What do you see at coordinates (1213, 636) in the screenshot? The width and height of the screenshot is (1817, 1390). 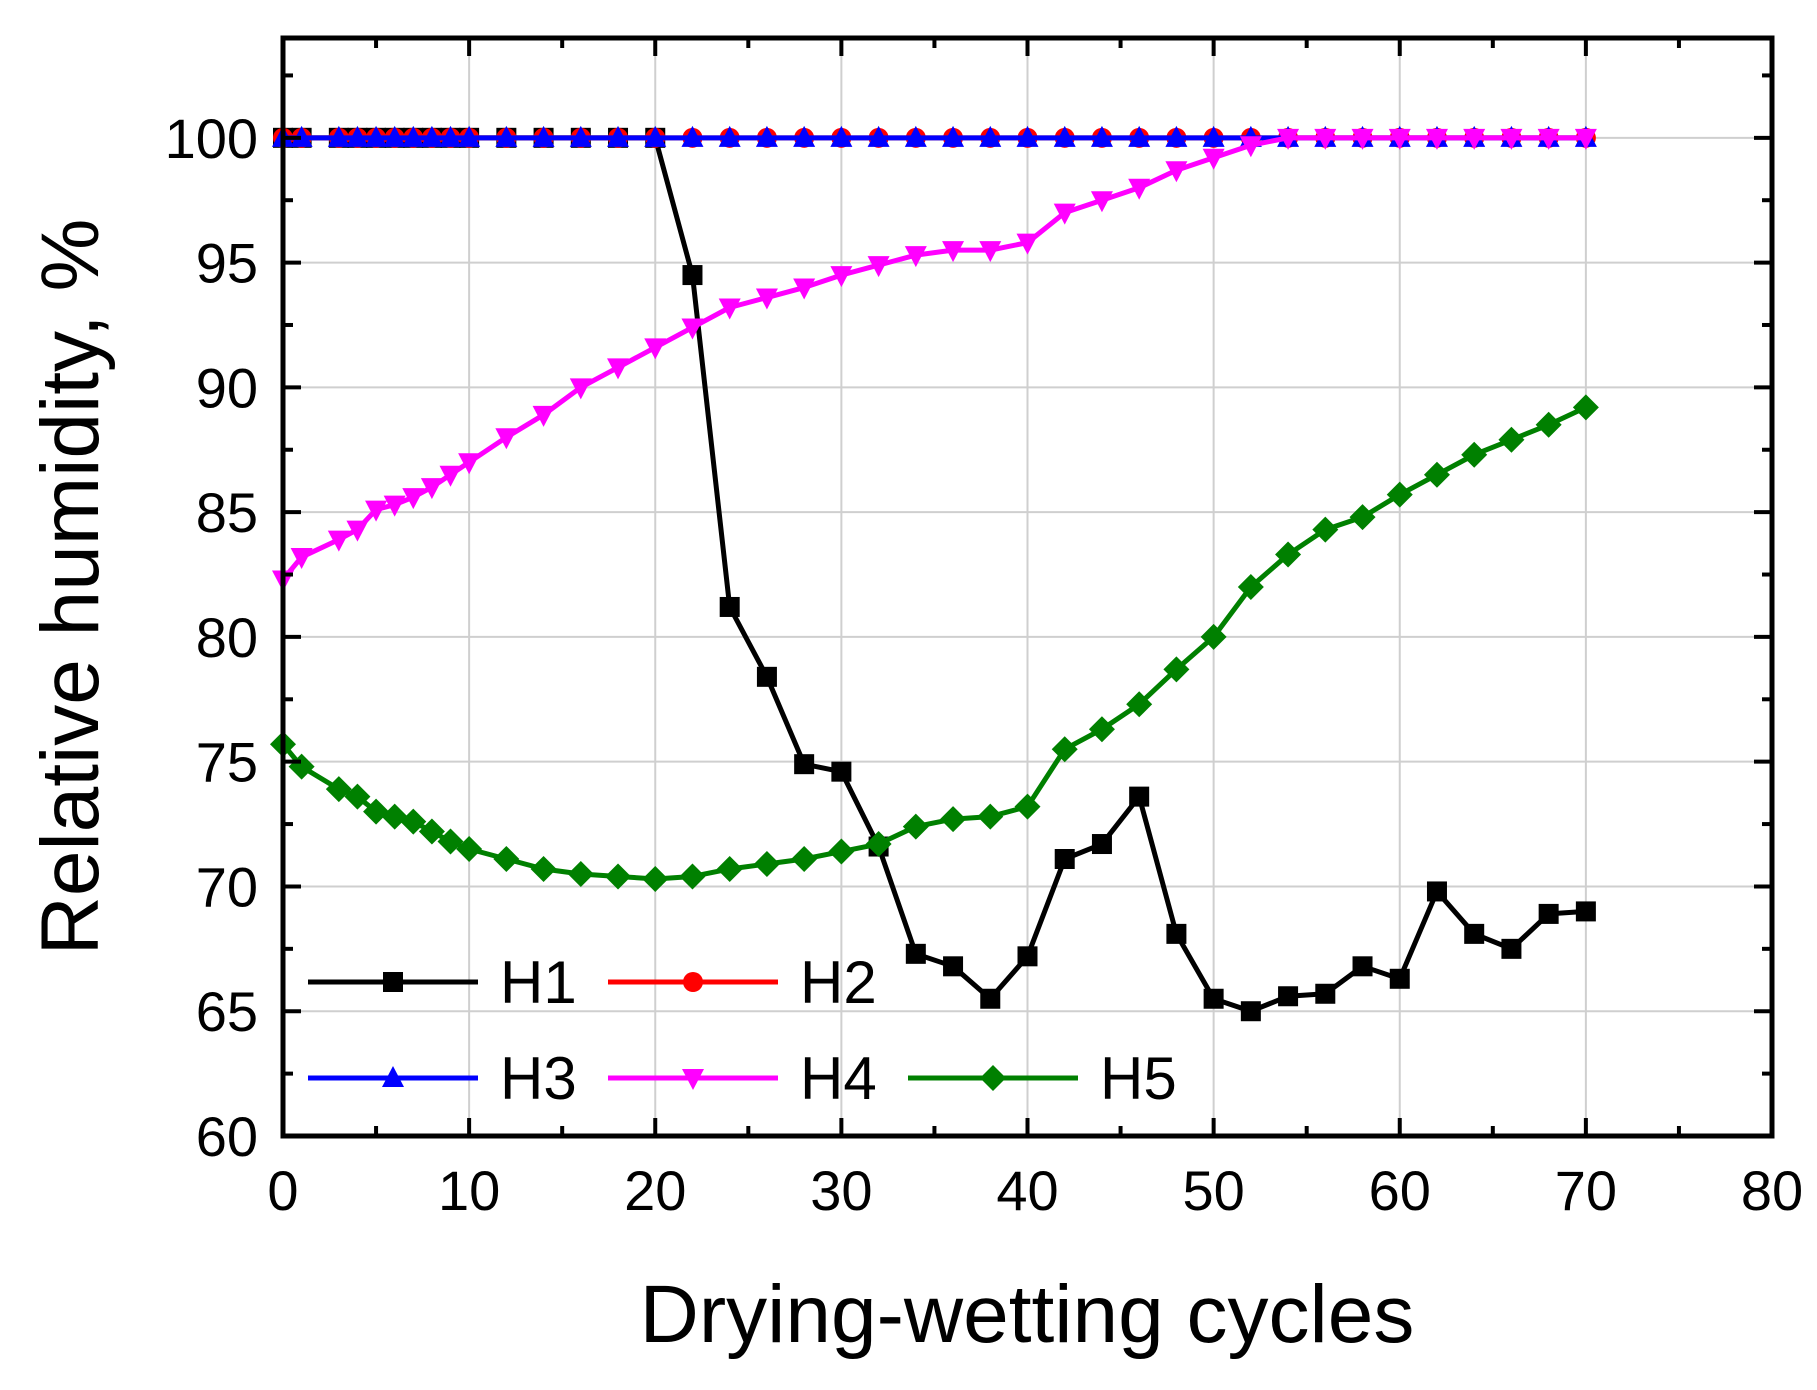 I see `point-h5-x50` at bounding box center [1213, 636].